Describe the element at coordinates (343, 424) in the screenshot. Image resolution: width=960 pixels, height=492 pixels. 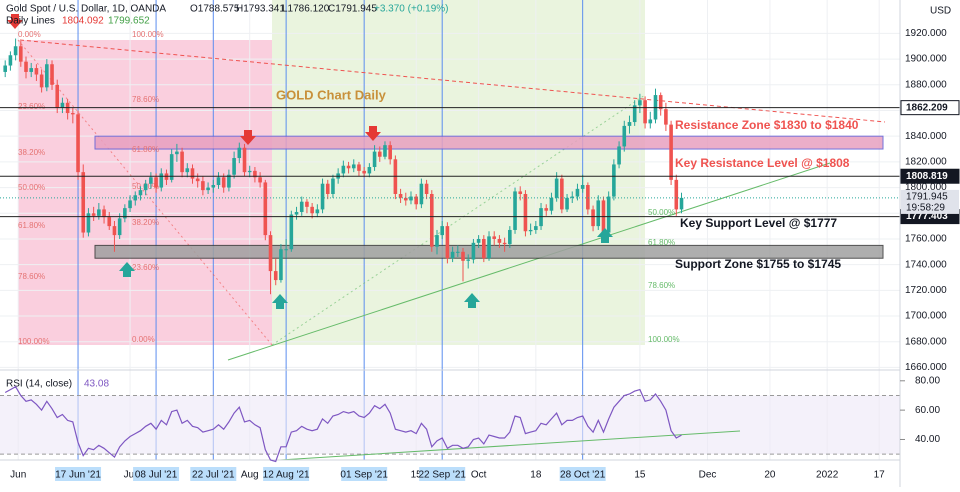
I see `rsi-line` at that location.